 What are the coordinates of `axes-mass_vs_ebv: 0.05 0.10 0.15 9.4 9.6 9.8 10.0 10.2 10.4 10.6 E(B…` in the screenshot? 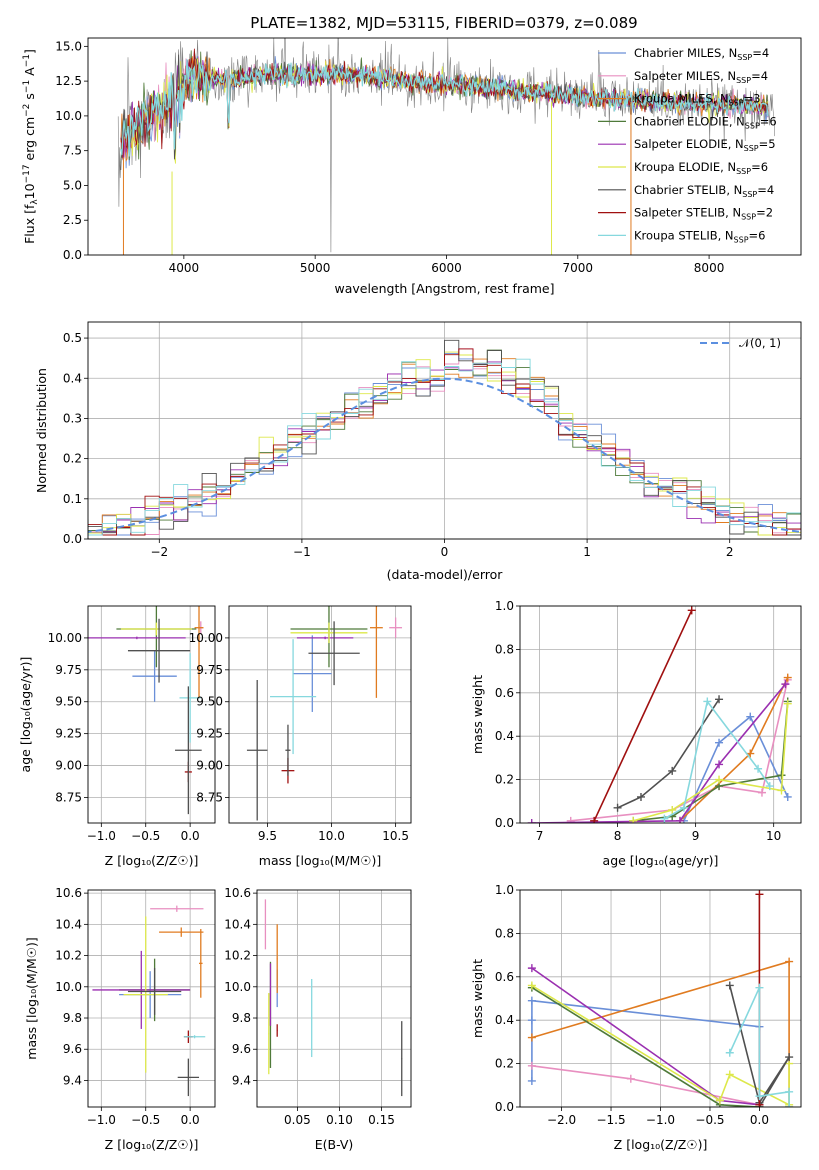 It's located at (318, 1019).